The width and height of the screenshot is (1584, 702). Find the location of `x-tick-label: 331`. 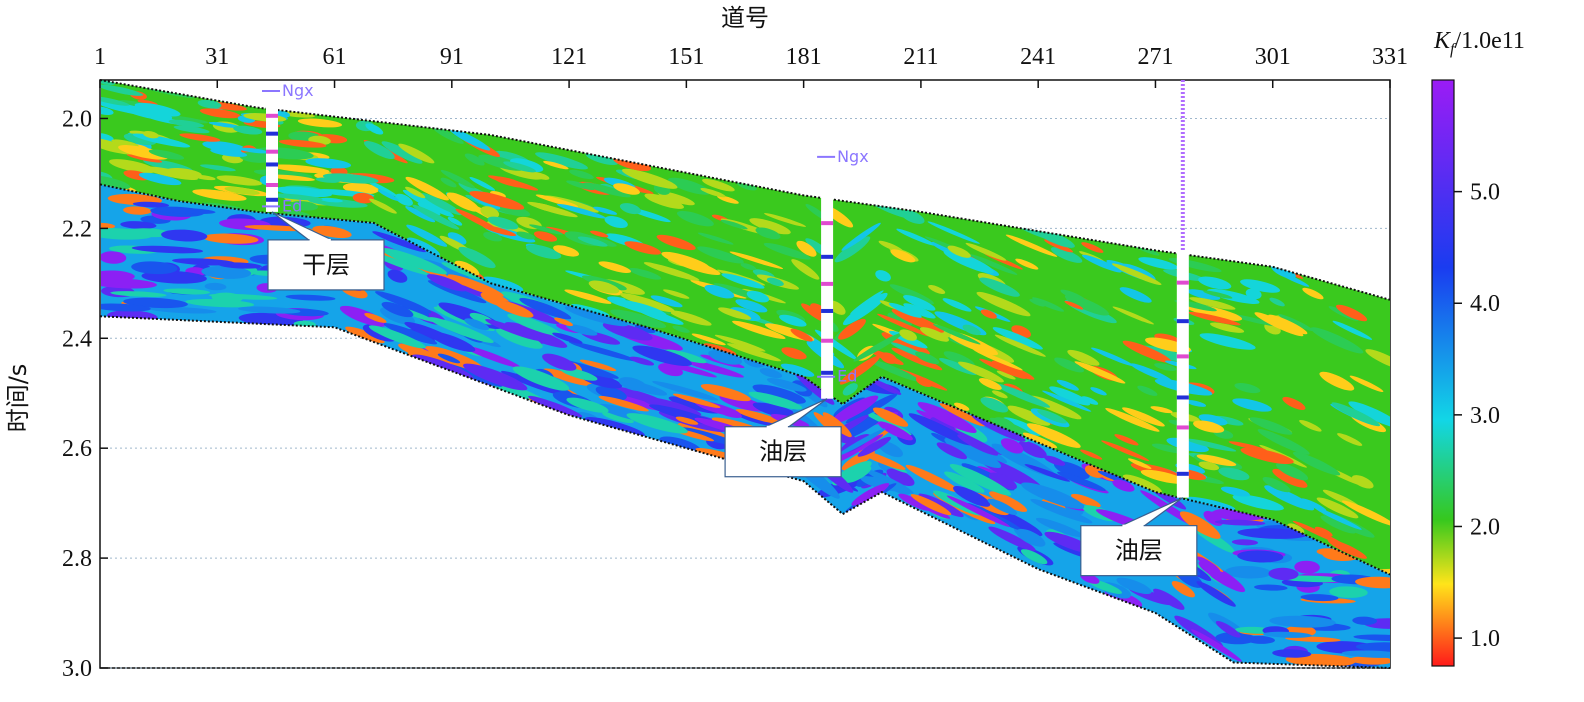

x-tick-label: 331 is located at coordinates (1390, 57).